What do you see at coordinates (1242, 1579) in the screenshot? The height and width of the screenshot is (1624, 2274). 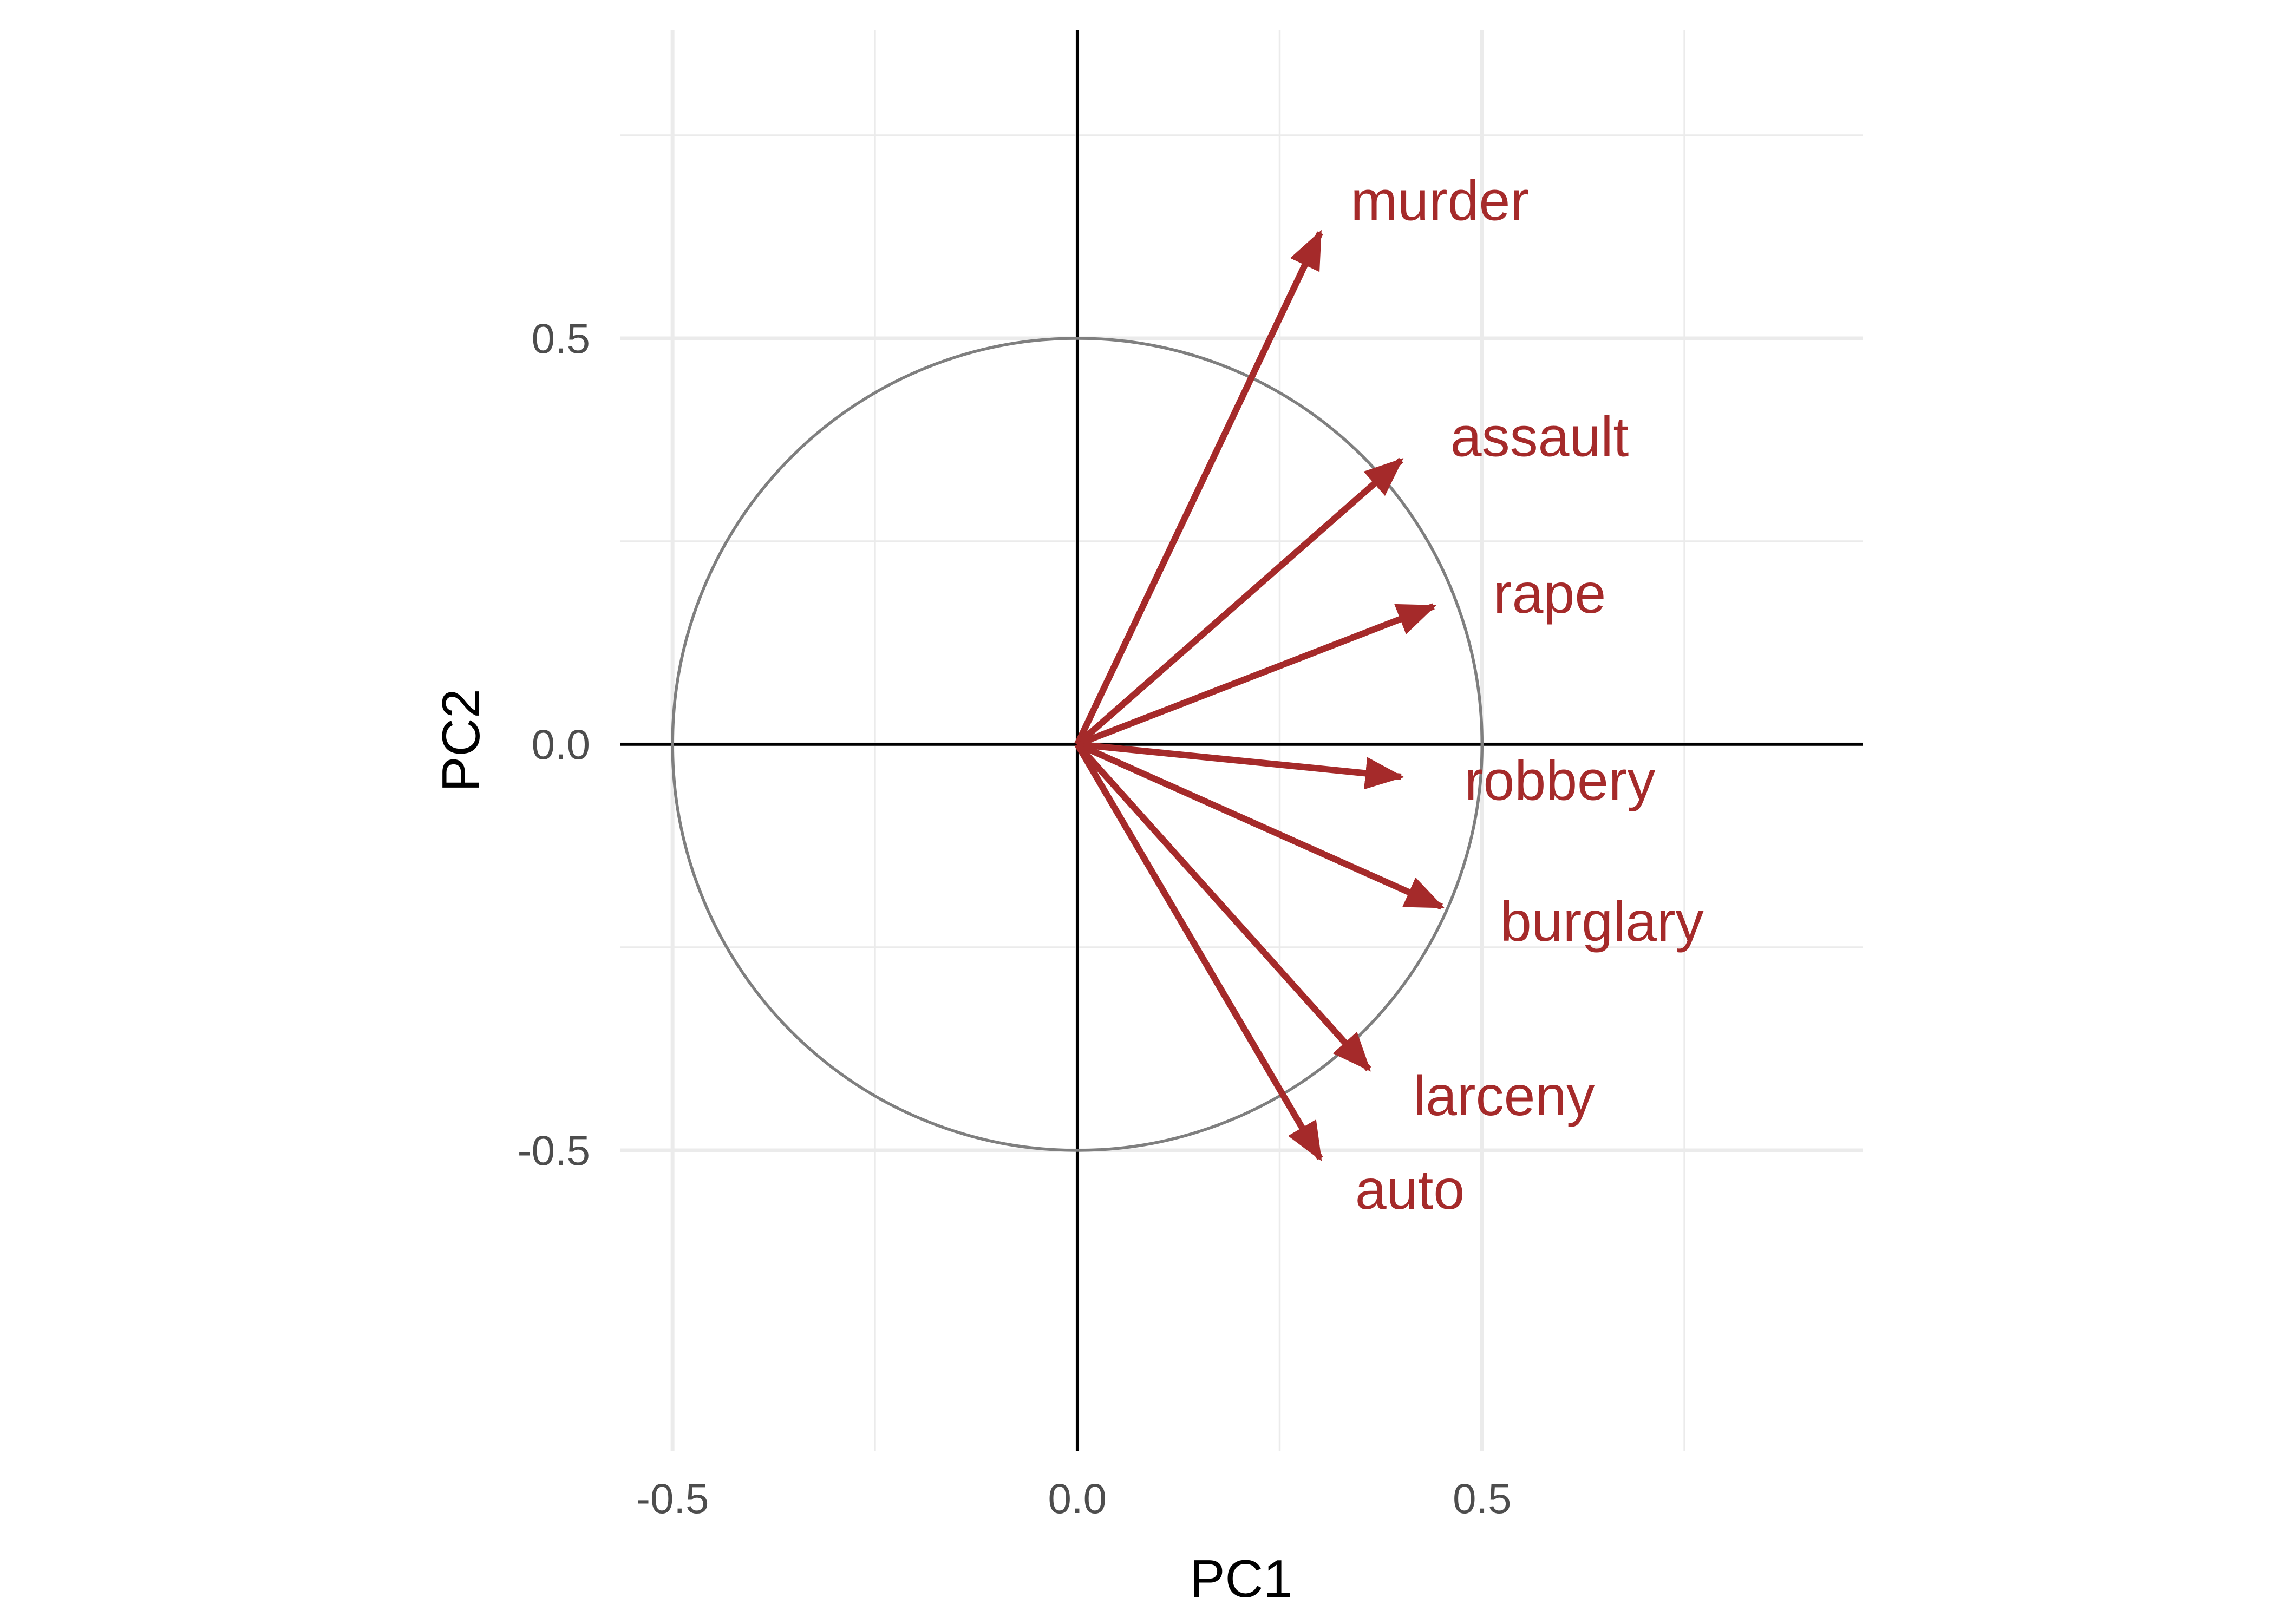 I see `x-axis-title: PC1` at bounding box center [1242, 1579].